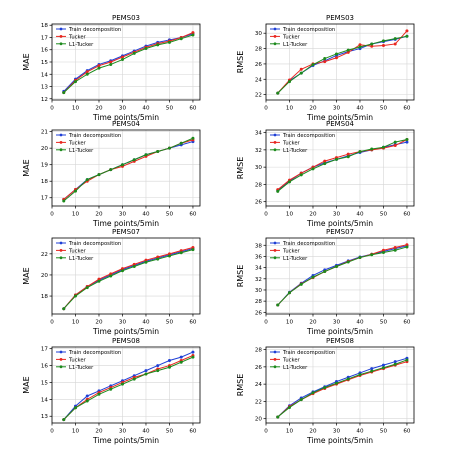 The image size is (474, 451). I want to click on y-tick-label: 34, so click(259, 269).